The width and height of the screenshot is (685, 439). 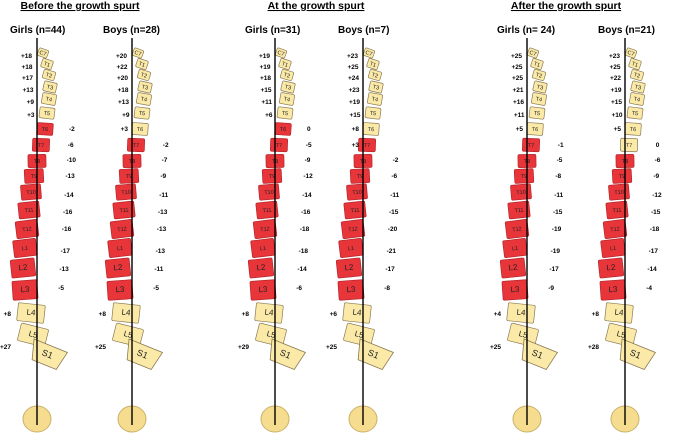 What do you see at coordinates (356, 145) in the screenshot?
I see `angle-value: +3` at bounding box center [356, 145].